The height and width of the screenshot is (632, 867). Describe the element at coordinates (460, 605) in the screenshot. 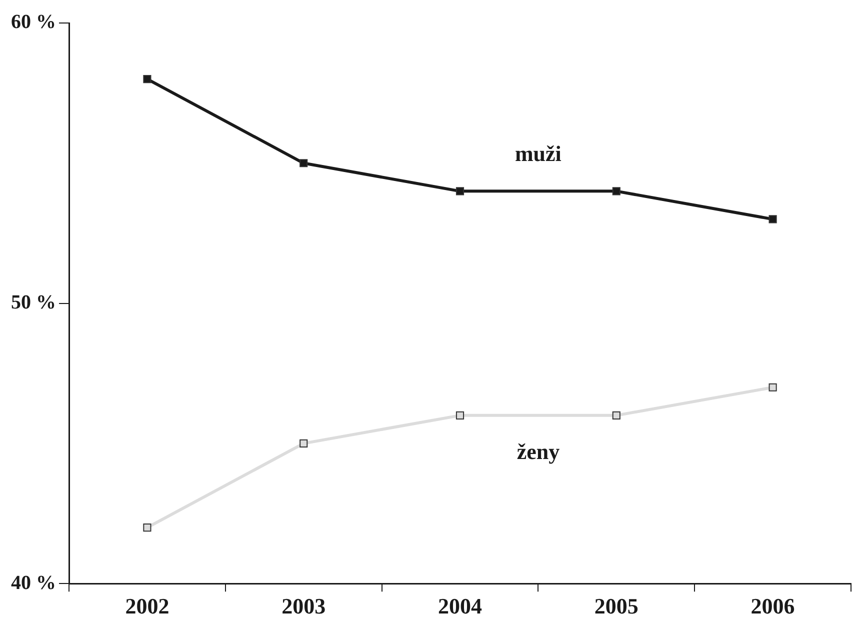

I see `x-tick-label: 2004` at that location.